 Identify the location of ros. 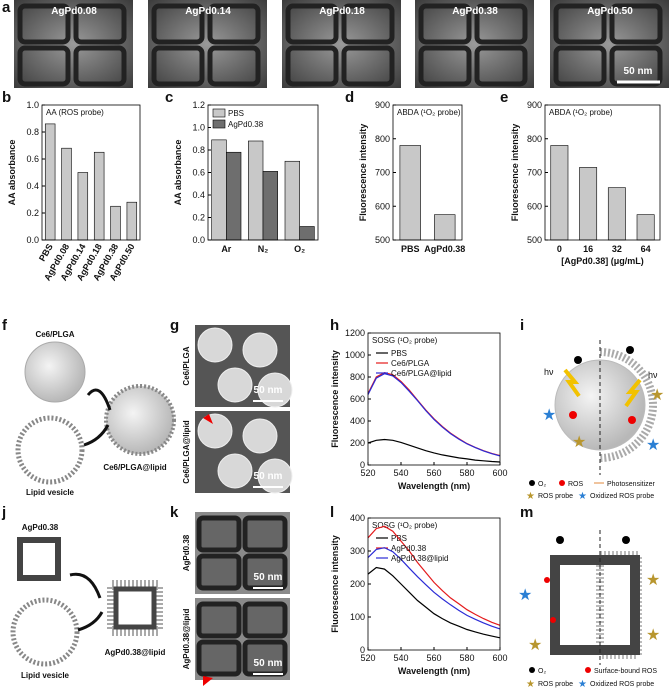
(553, 620).